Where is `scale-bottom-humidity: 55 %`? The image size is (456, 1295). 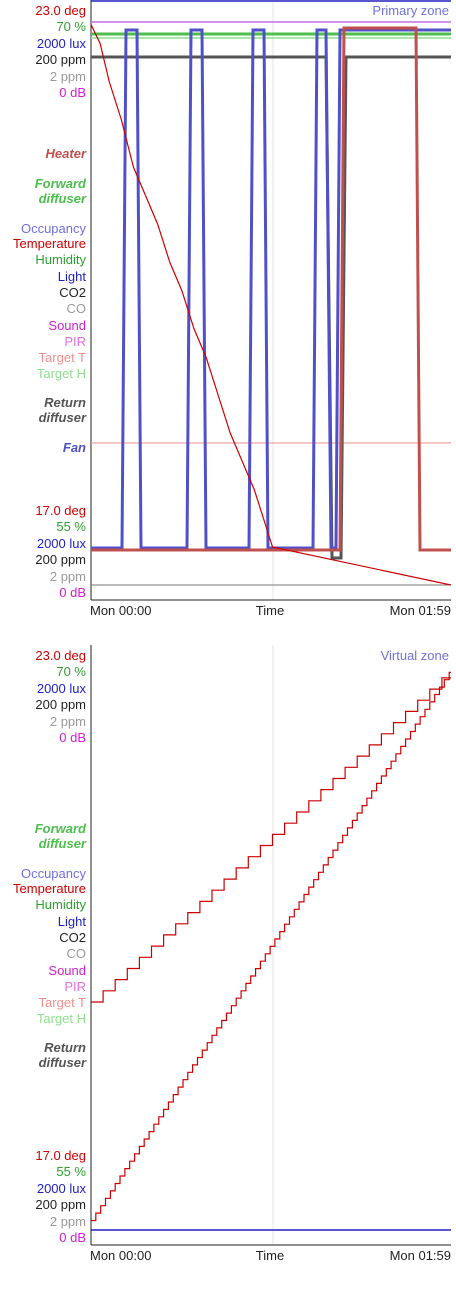
scale-bottom-humidity: 55 % is located at coordinates (71, 526).